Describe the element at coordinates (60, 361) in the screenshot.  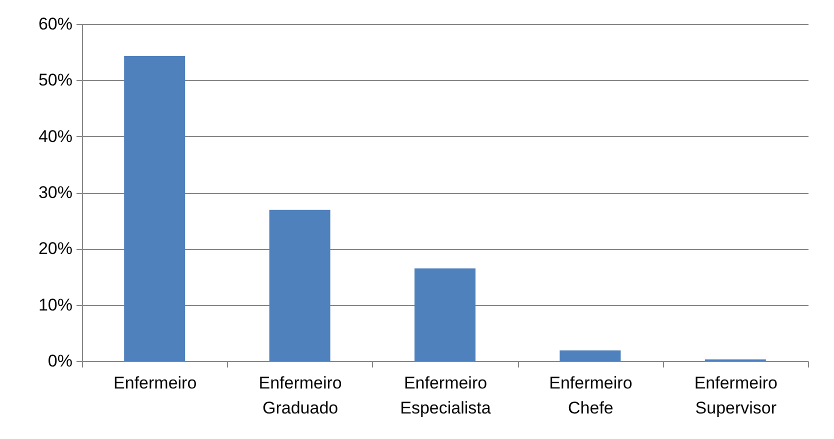
I see `y-tick-label: 0%` at that location.